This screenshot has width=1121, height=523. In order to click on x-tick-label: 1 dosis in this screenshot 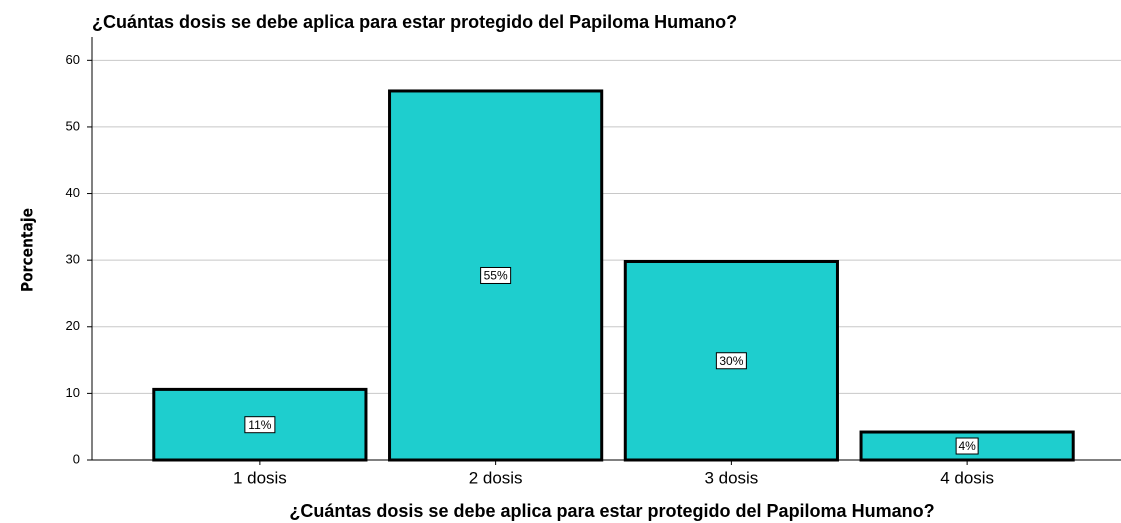, I will do `click(260, 477)`.